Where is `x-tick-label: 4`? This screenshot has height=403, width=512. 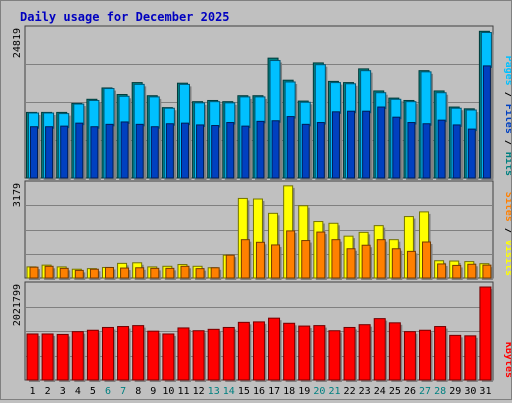 x-tick-label: 4 is located at coordinates (78, 391).